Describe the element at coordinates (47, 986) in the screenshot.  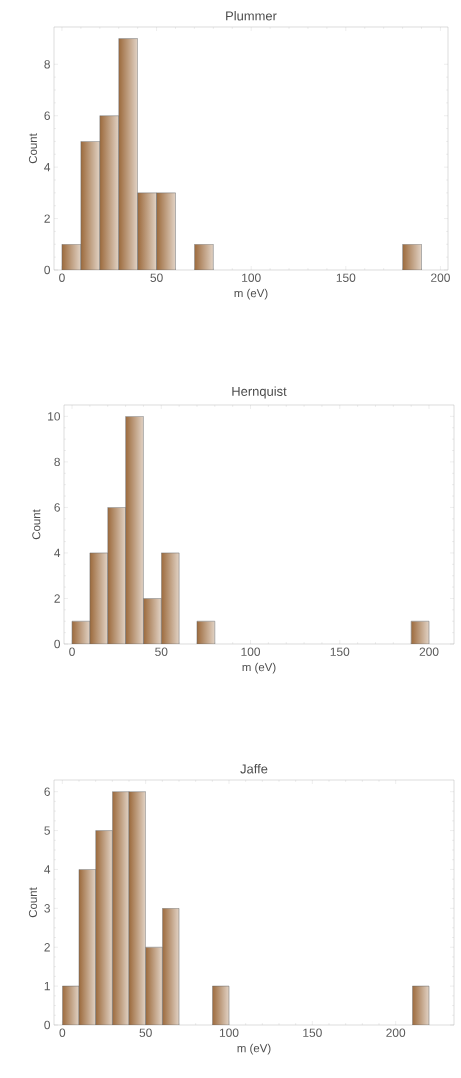
I see `y-tick-label: 1` at that location.